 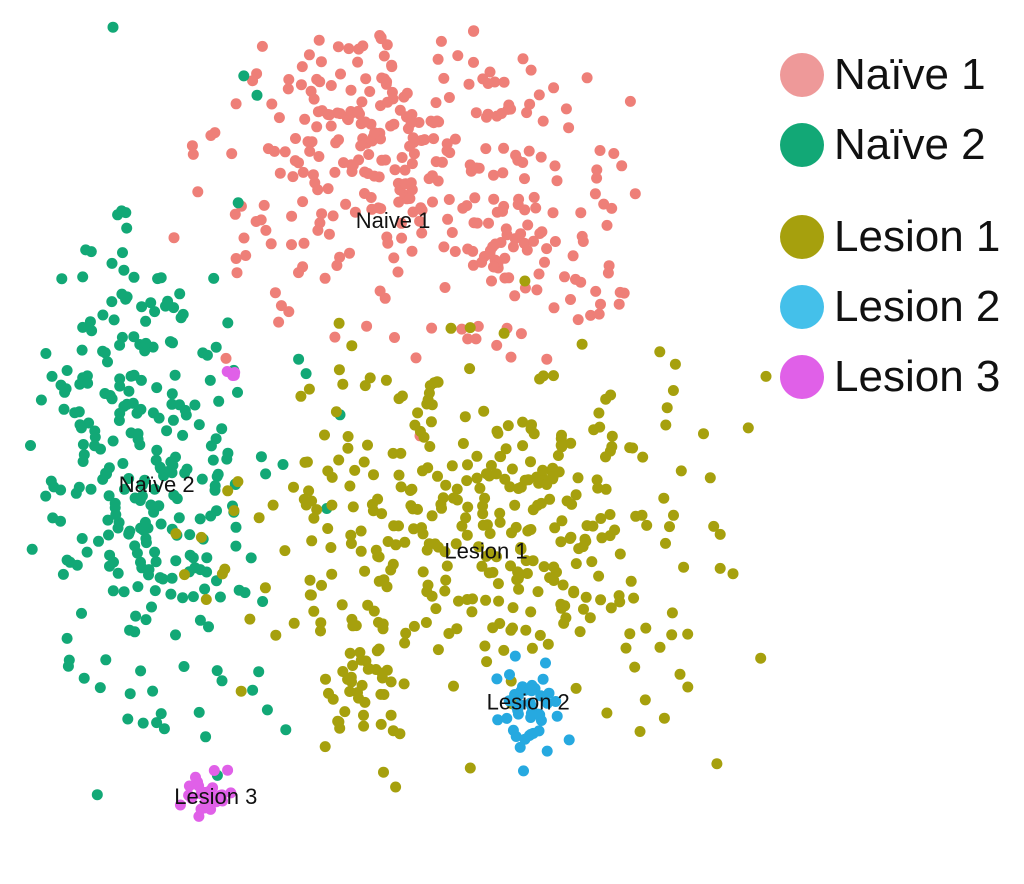 I want to click on legend-item-naive-1: Naïve 1, so click(x=902, y=75).